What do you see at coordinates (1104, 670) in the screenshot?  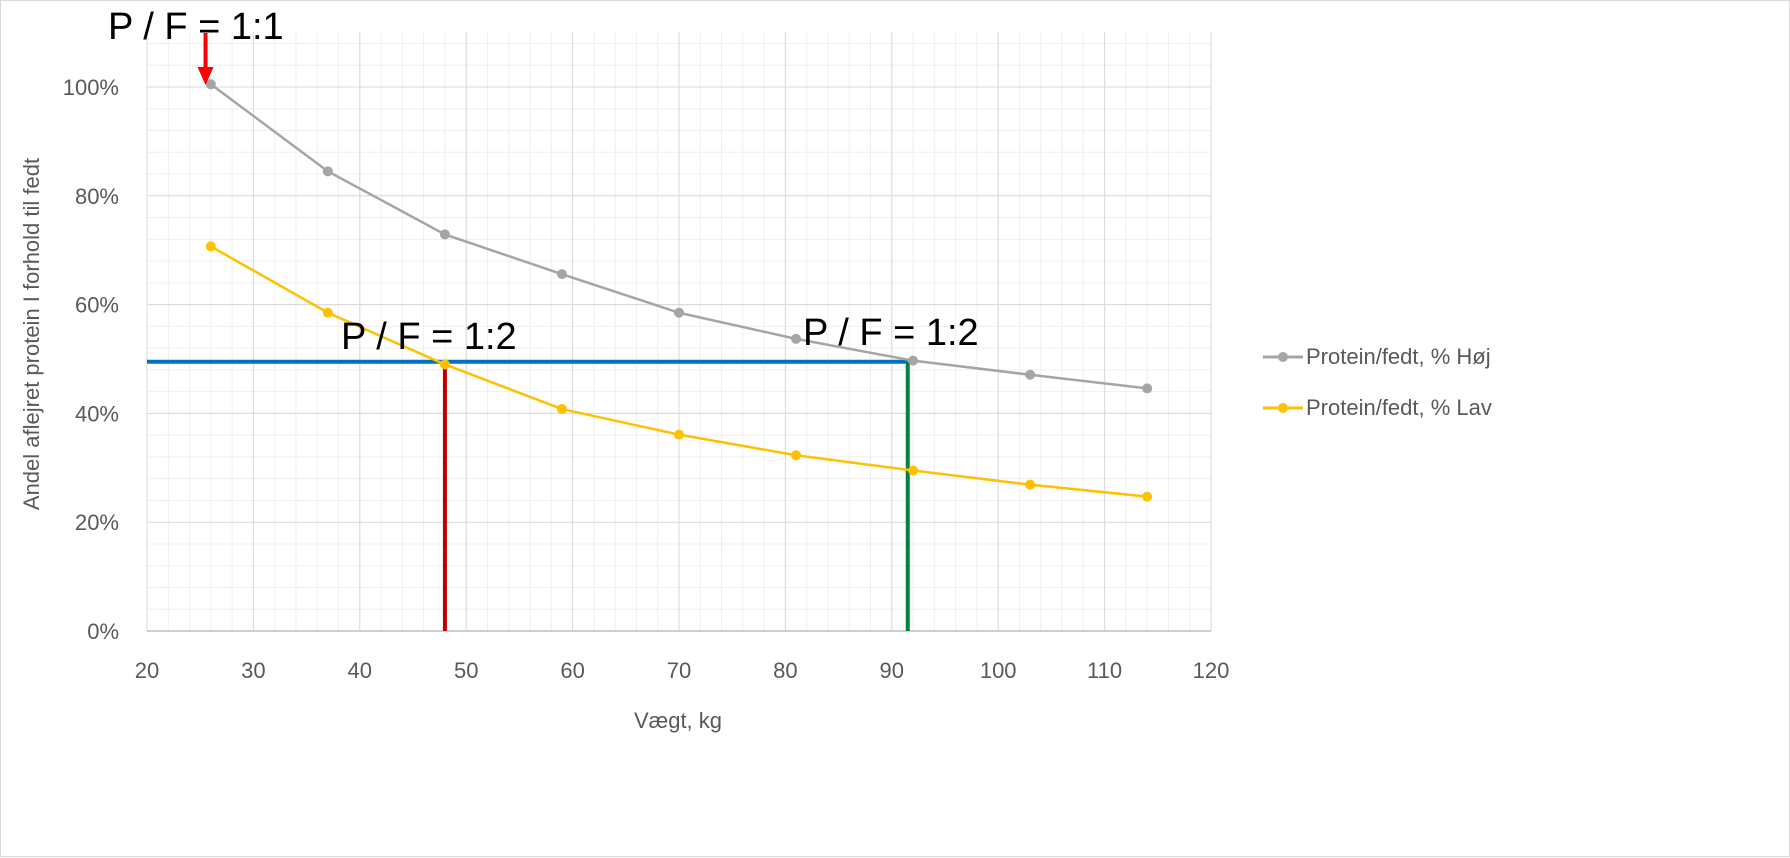 I see `x-tick-label: 110` at bounding box center [1104, 670].